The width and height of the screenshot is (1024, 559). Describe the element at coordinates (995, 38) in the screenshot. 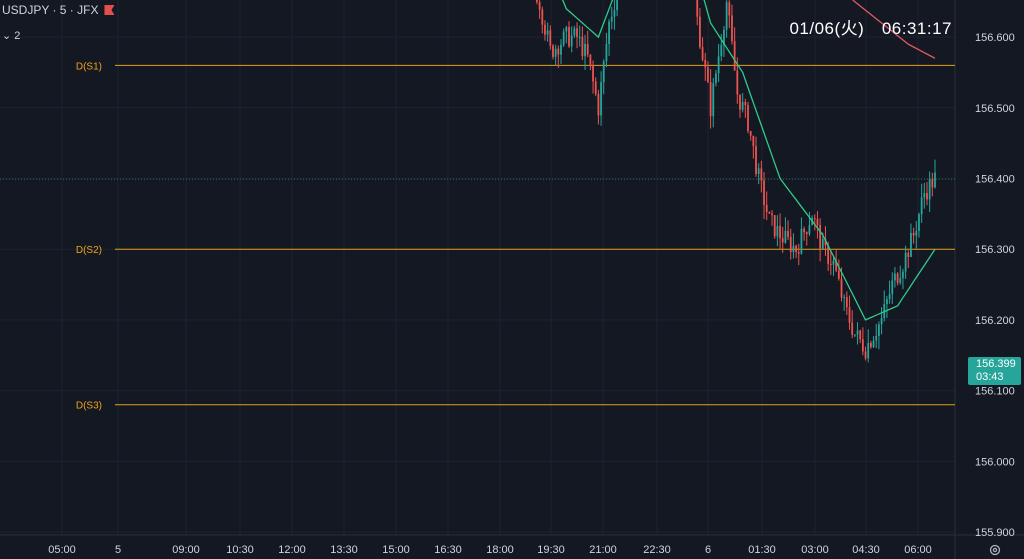

I see `price-tick-label: 156.600` at that location.